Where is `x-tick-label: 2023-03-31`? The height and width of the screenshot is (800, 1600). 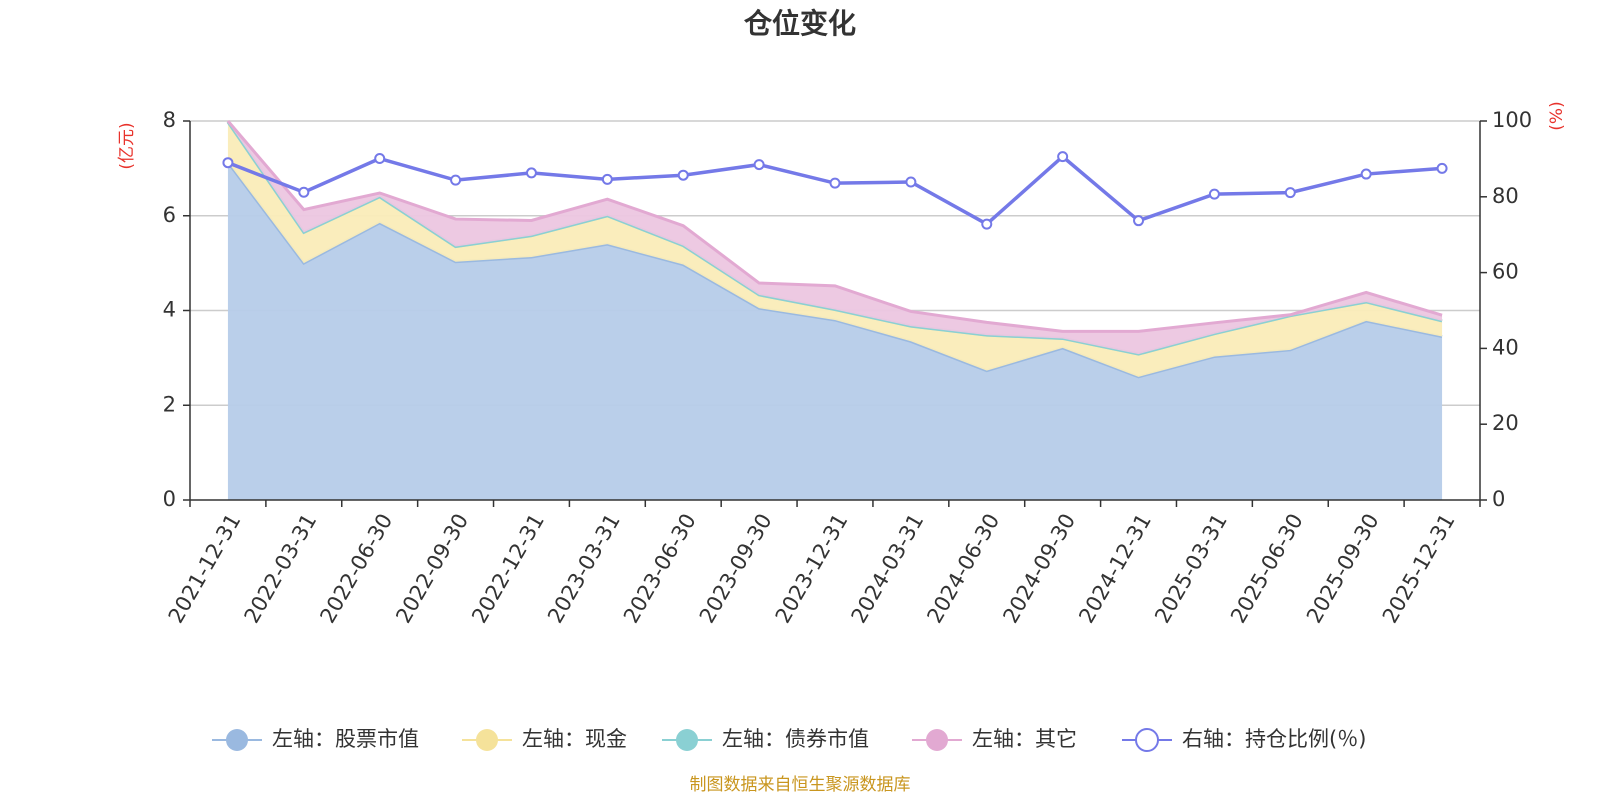 x-tick-label: 2023-03-31 is located at coordinates (584, 569).